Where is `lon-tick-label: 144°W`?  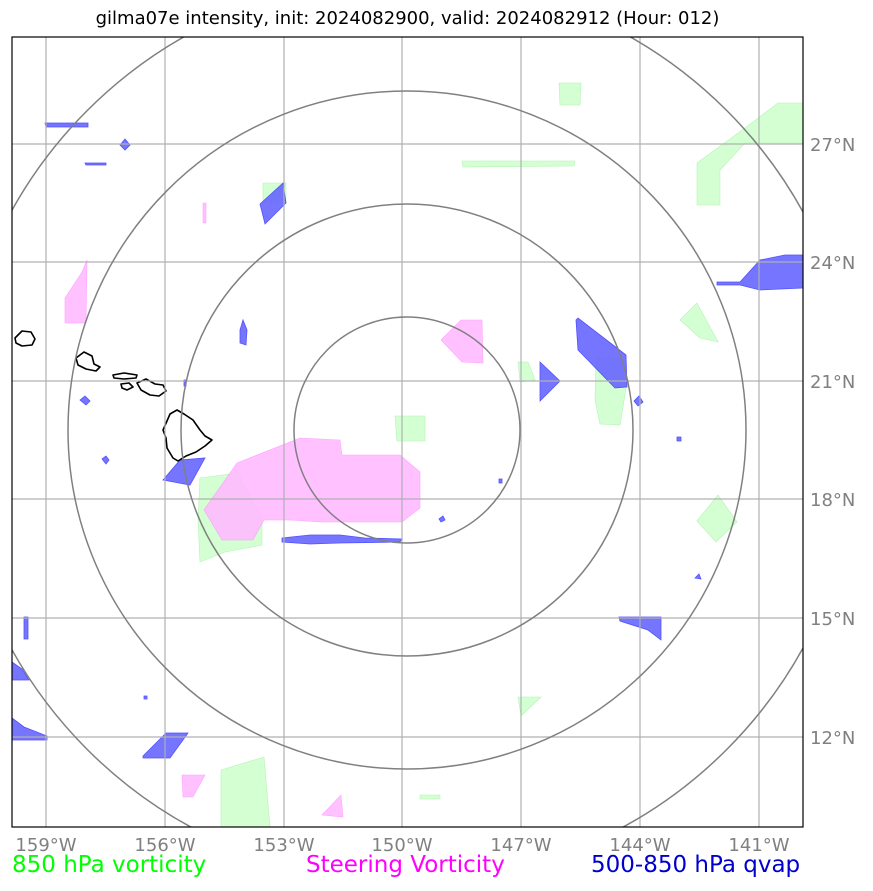 lon-tick-label: 144°W is located at coordinates (639, 845).